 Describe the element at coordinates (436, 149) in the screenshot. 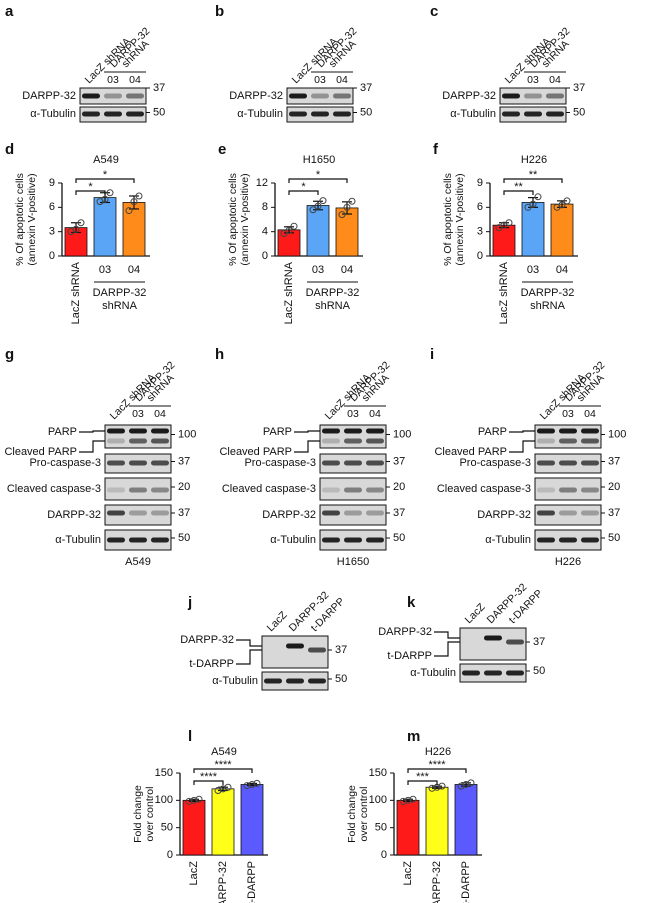

I see `panel-letter: f` at that location.